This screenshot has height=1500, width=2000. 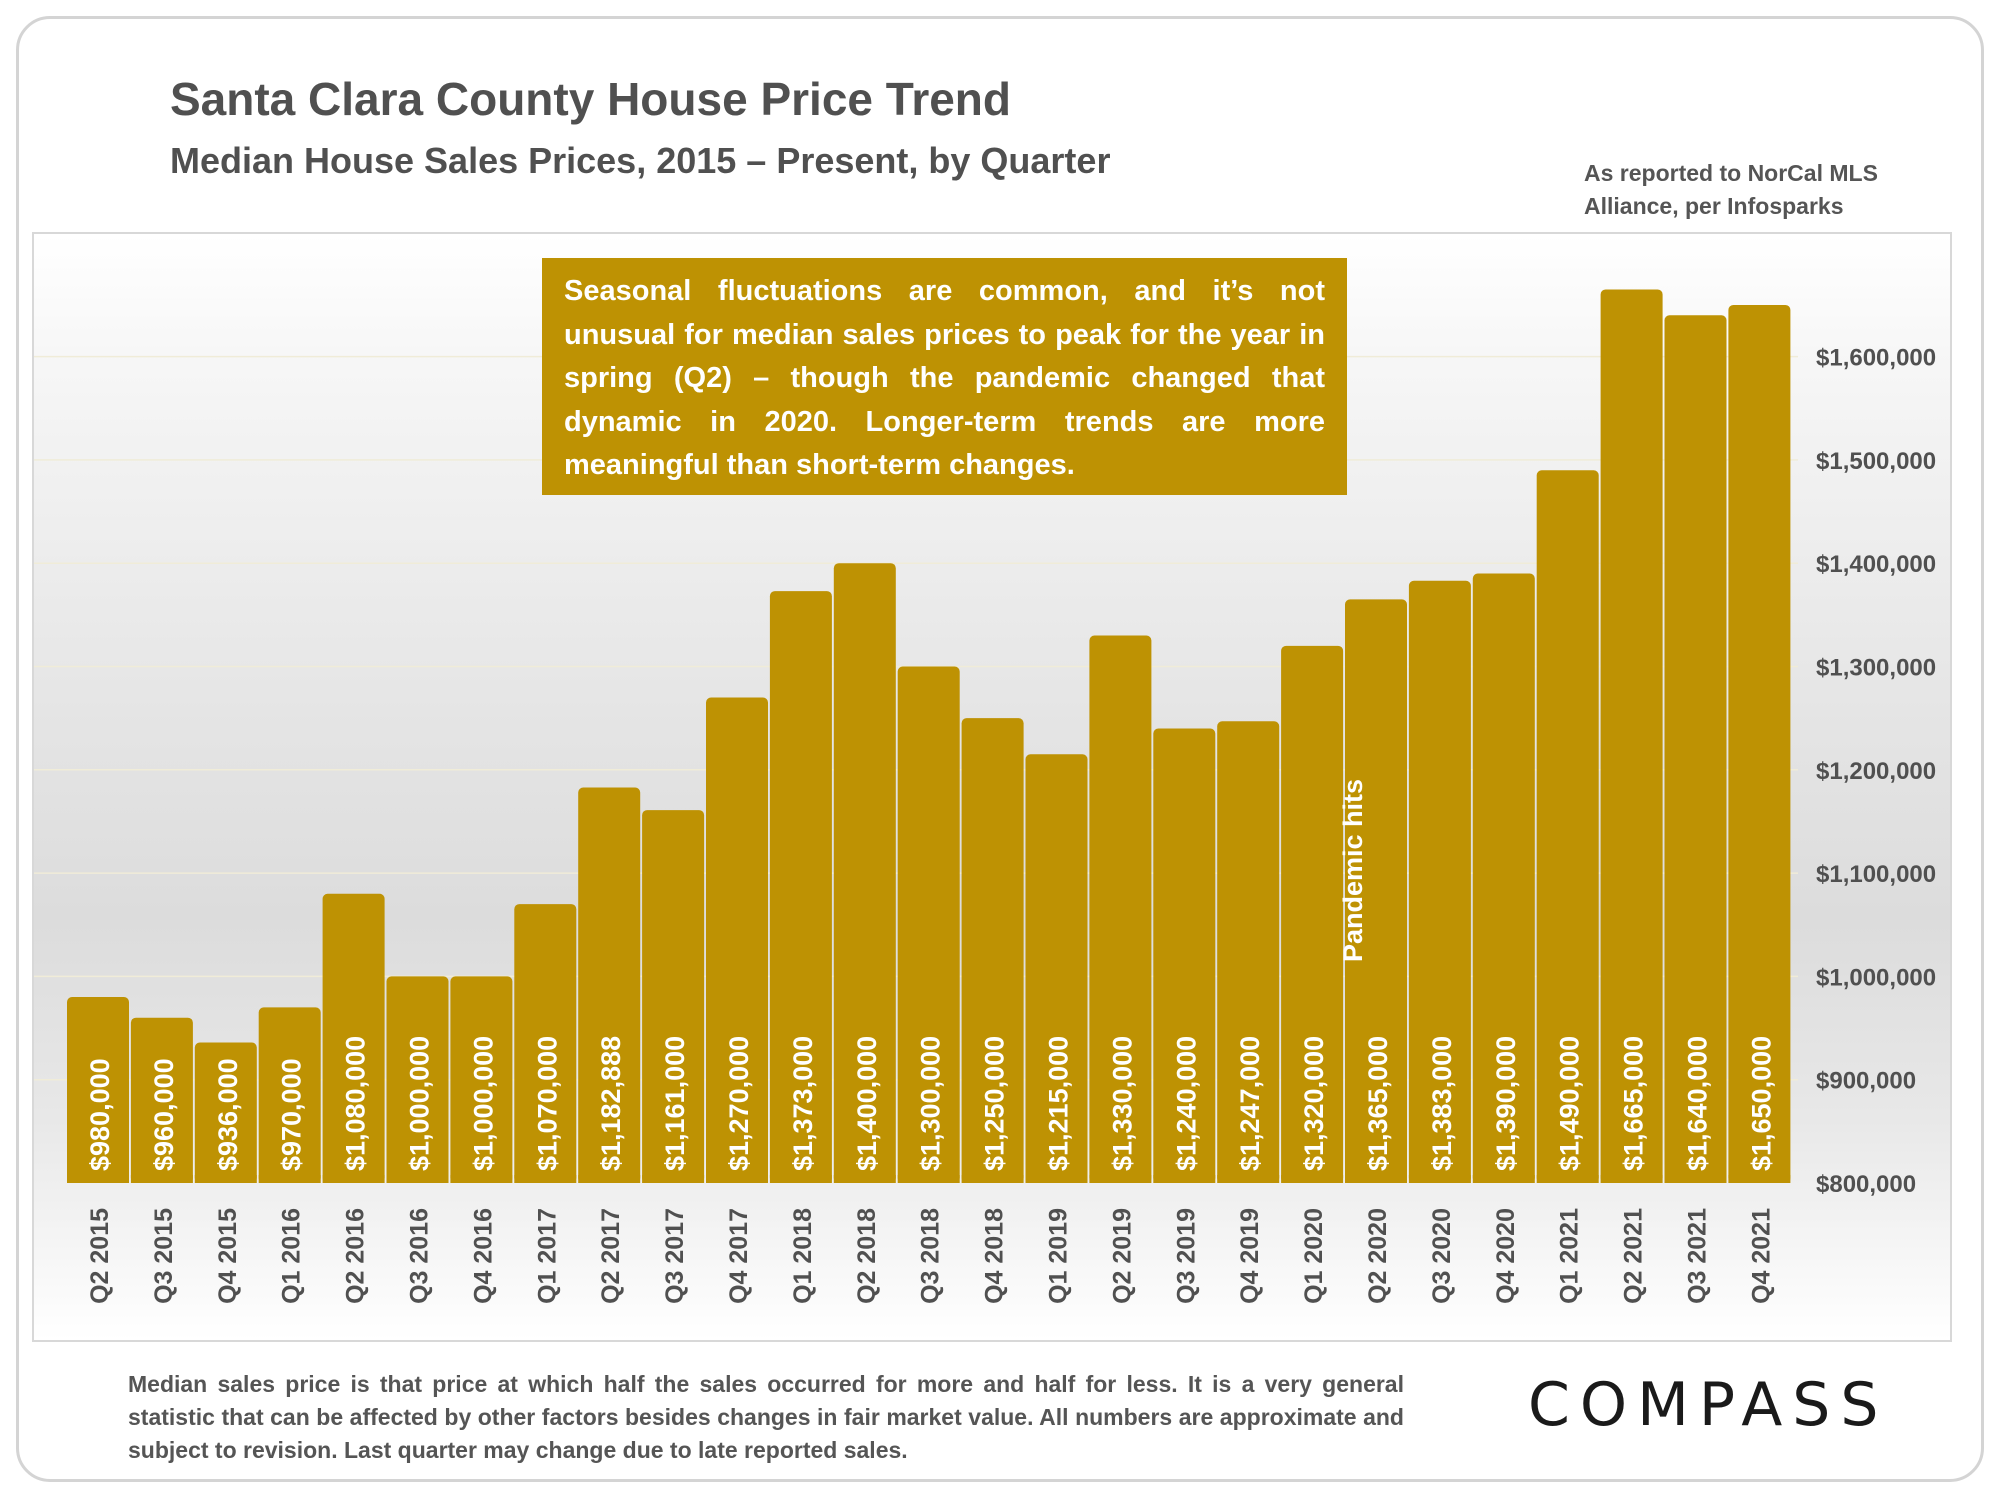 What do you see at coordinates (292, 1114) in the screenshot?
I see `data-label: $970,000` at bounding box center [292, 1114].